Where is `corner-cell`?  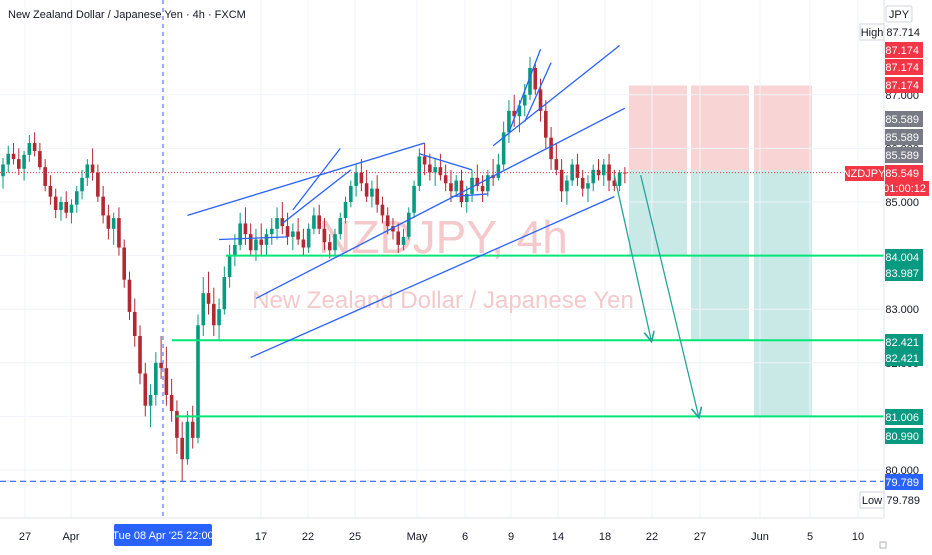 corner-cell is located at coordinates (908, 534).